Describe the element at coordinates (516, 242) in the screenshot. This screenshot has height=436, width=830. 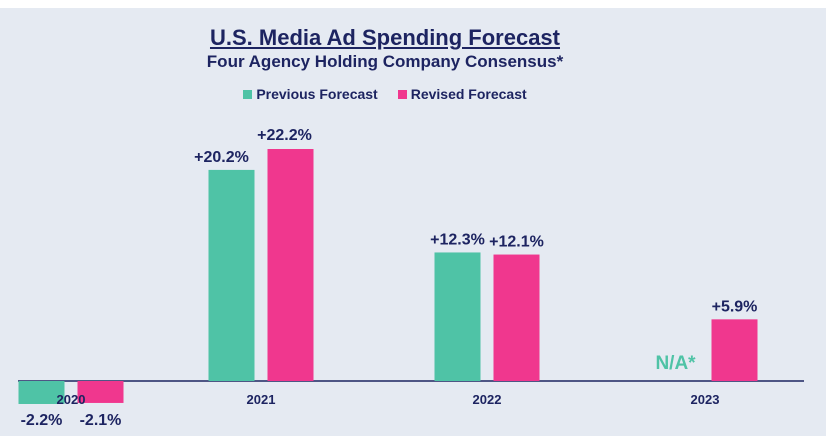
I see `data-label-revised-2022: +12.1%` at that location.